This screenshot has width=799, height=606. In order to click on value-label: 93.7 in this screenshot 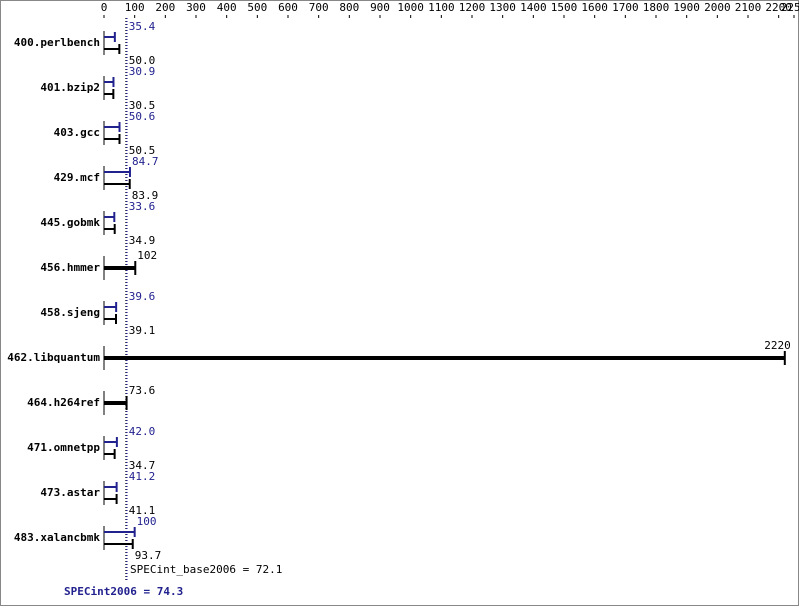, I will do `click(148, 555)`.